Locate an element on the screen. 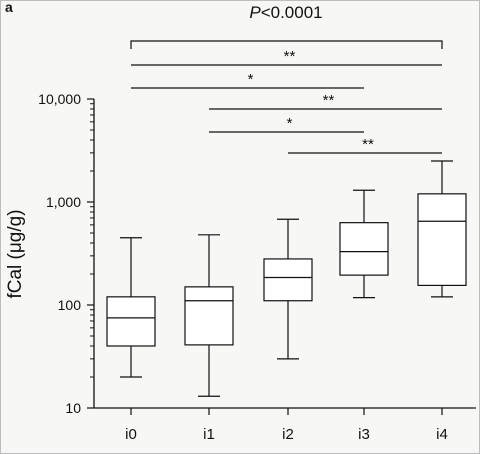 This screenshot has width=480, height=454. bracket-line is located at coordinates (286, 44).